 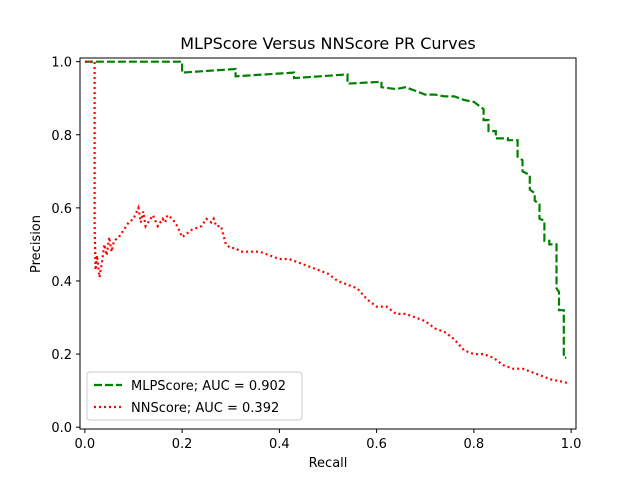 I want to click on x-tick-label: 0.4, so click(x=279, y=444).